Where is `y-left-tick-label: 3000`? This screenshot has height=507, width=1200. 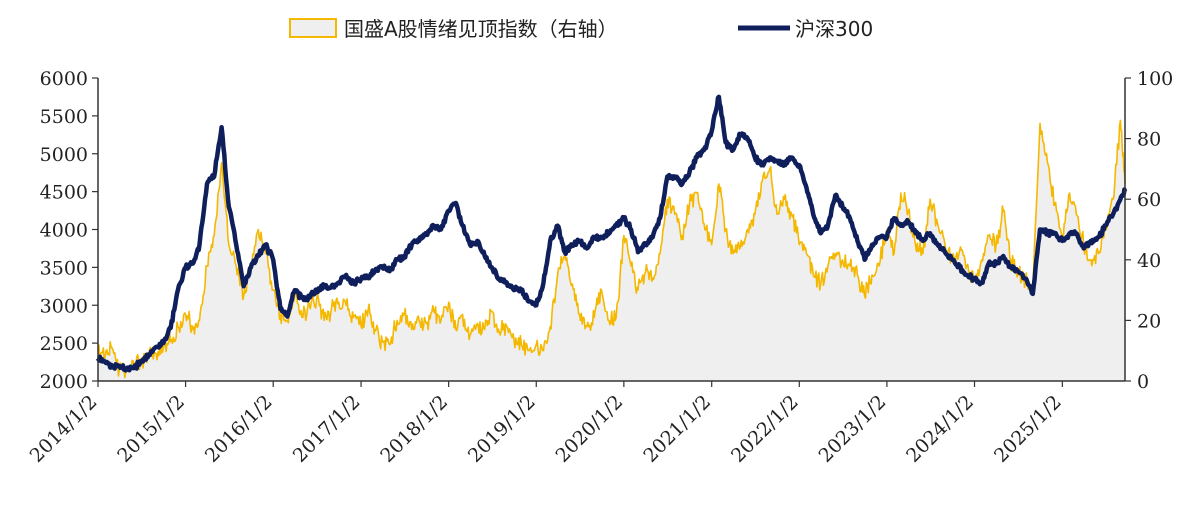 y-left-tick-label: 3000 is located at coordinates (64, 306).